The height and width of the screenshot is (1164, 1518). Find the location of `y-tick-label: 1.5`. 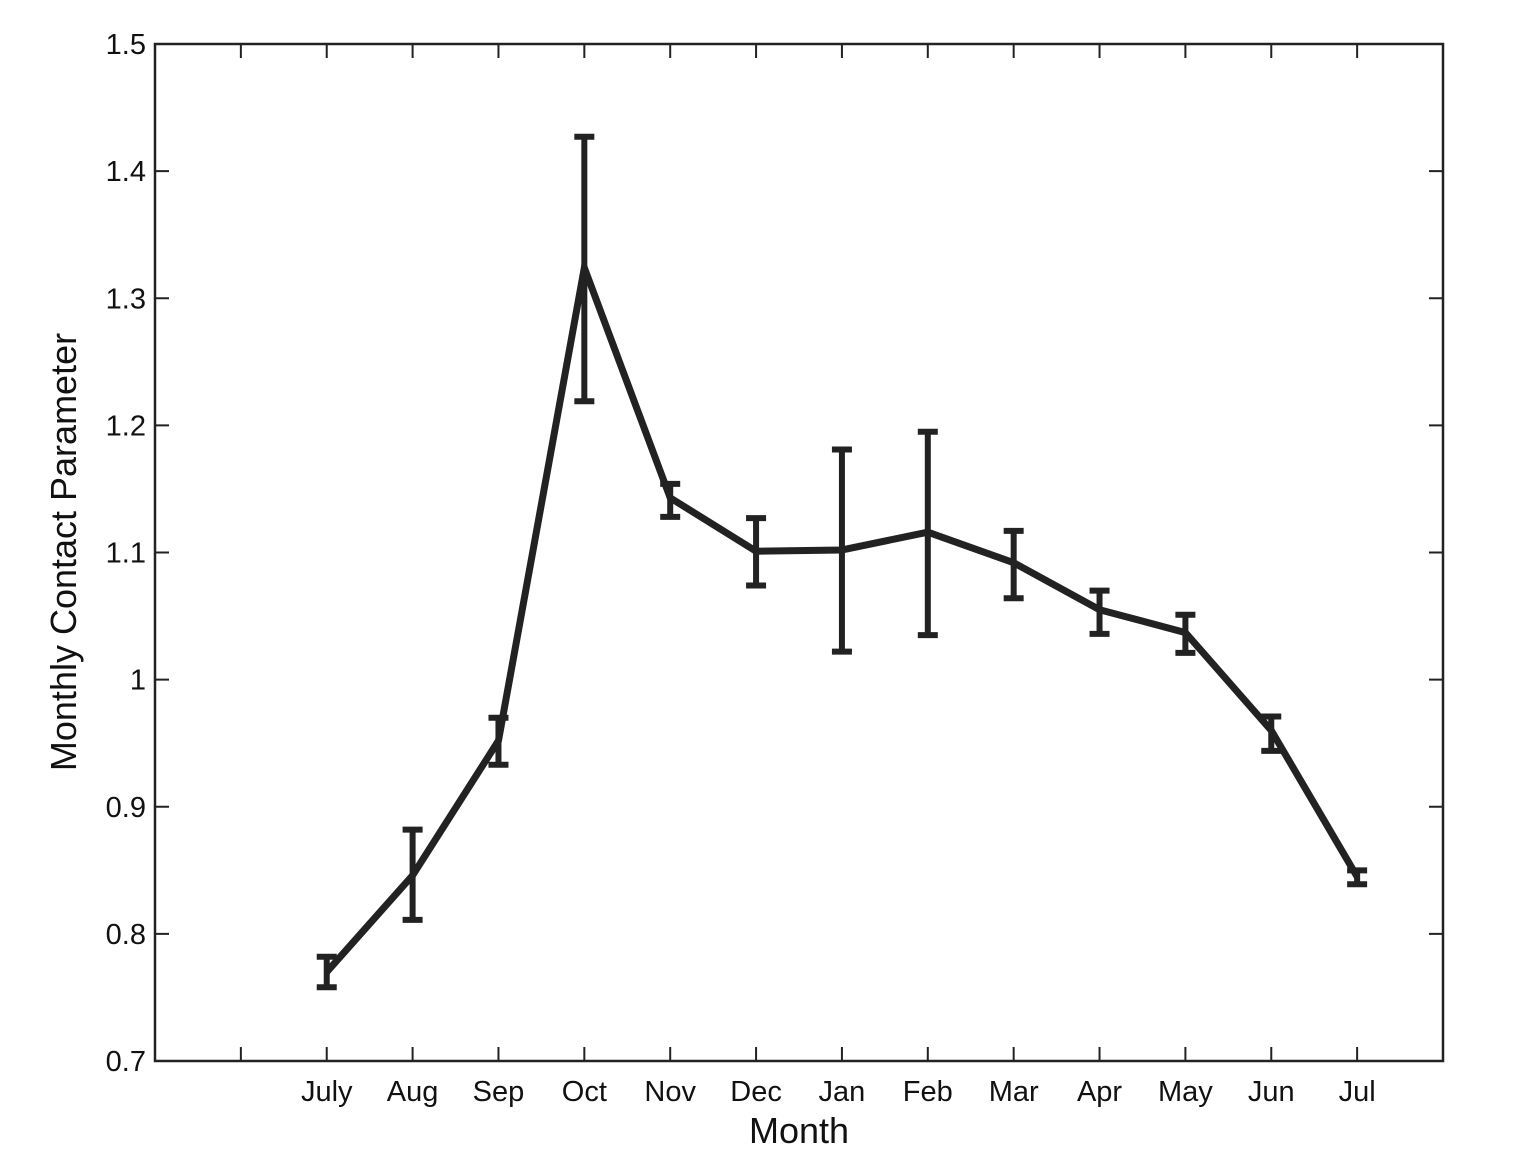

y-tick-label: 1.5 is located at coordinates (126, 45).